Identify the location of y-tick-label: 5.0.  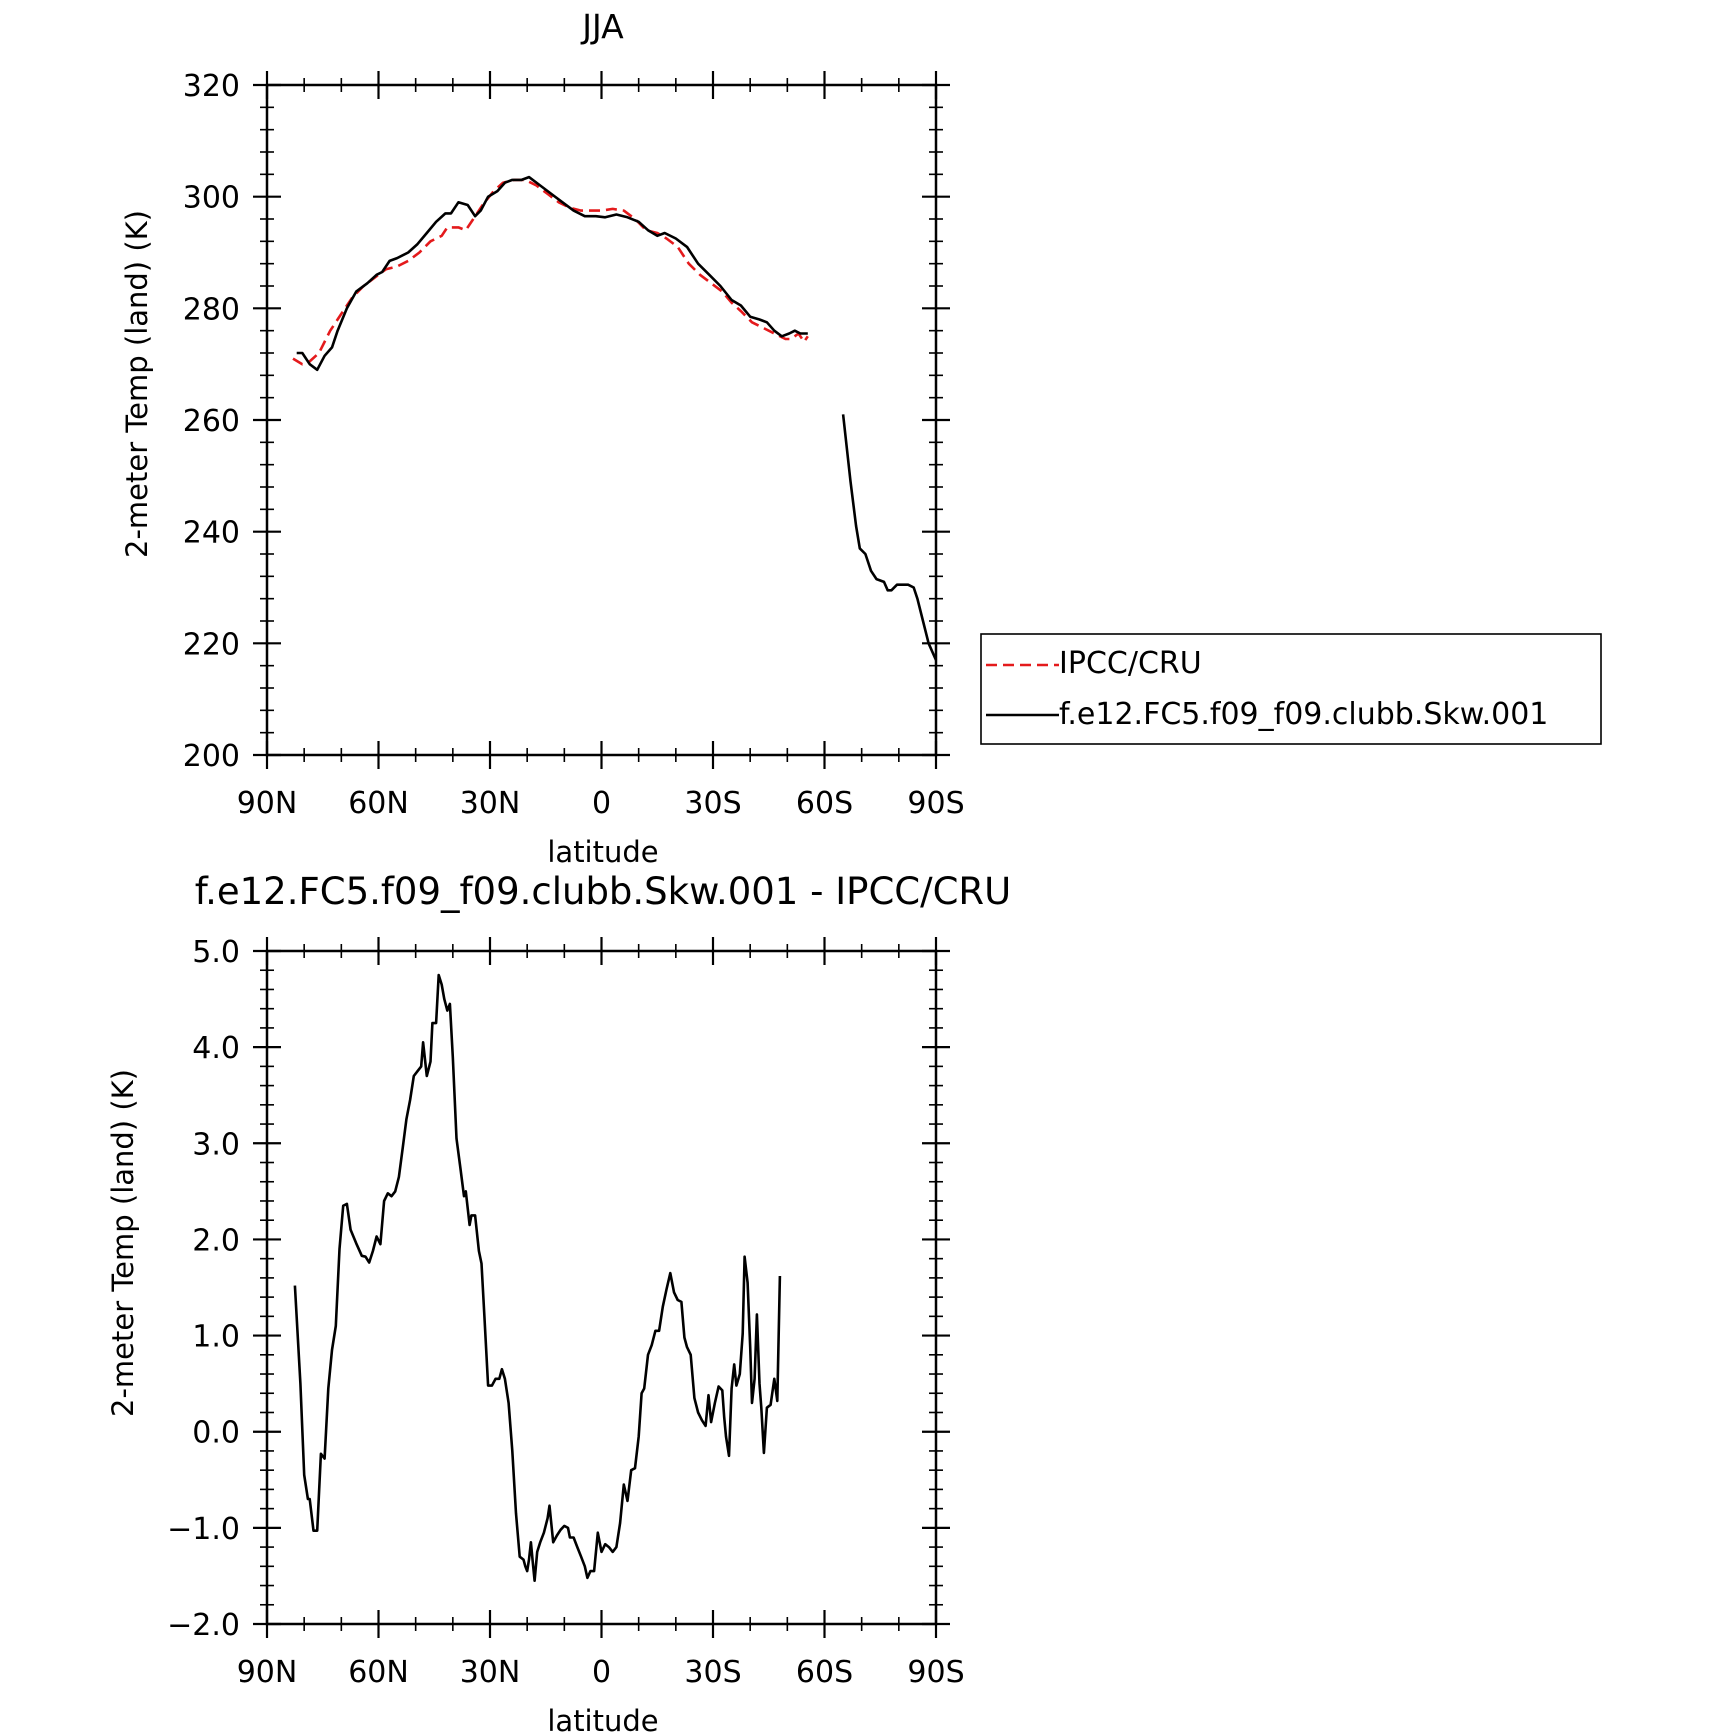
(216, 952).